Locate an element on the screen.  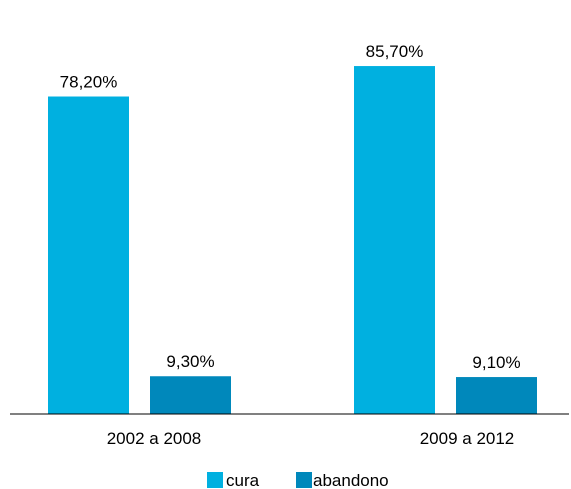
data-label-abandono-0: 9,30% is located at coordinates (190, 361).